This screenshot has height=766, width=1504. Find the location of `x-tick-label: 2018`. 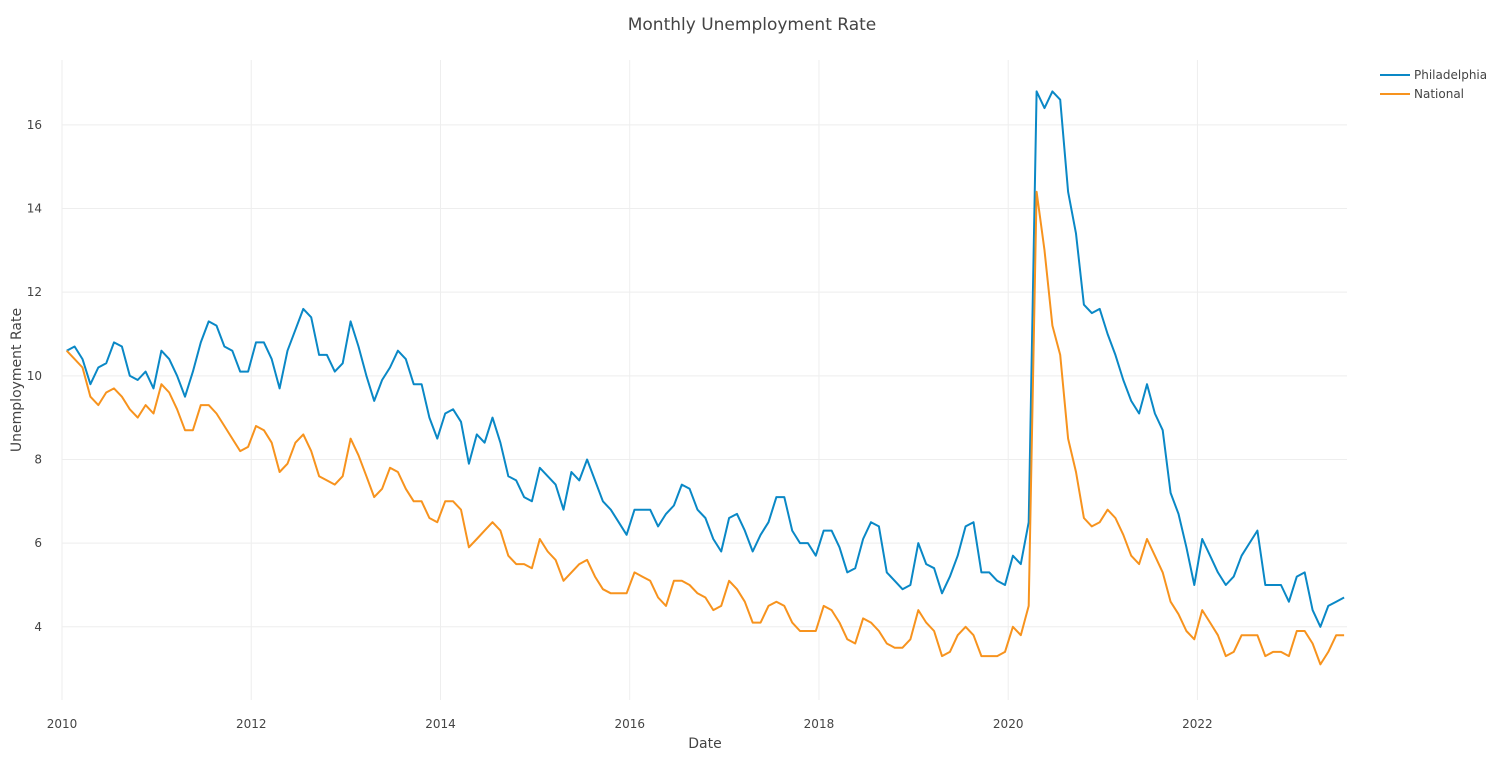

x-tick-label: 2018 is located at coordinates (819, 724).